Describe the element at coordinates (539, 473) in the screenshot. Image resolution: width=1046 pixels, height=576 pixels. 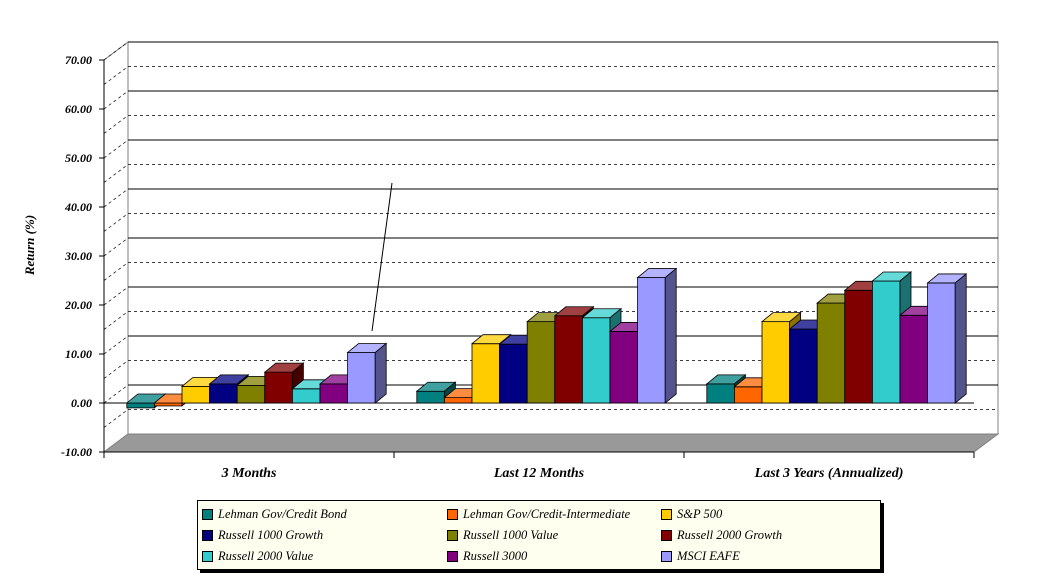
I see `x-tick-label: Last 12 Months` at that location.